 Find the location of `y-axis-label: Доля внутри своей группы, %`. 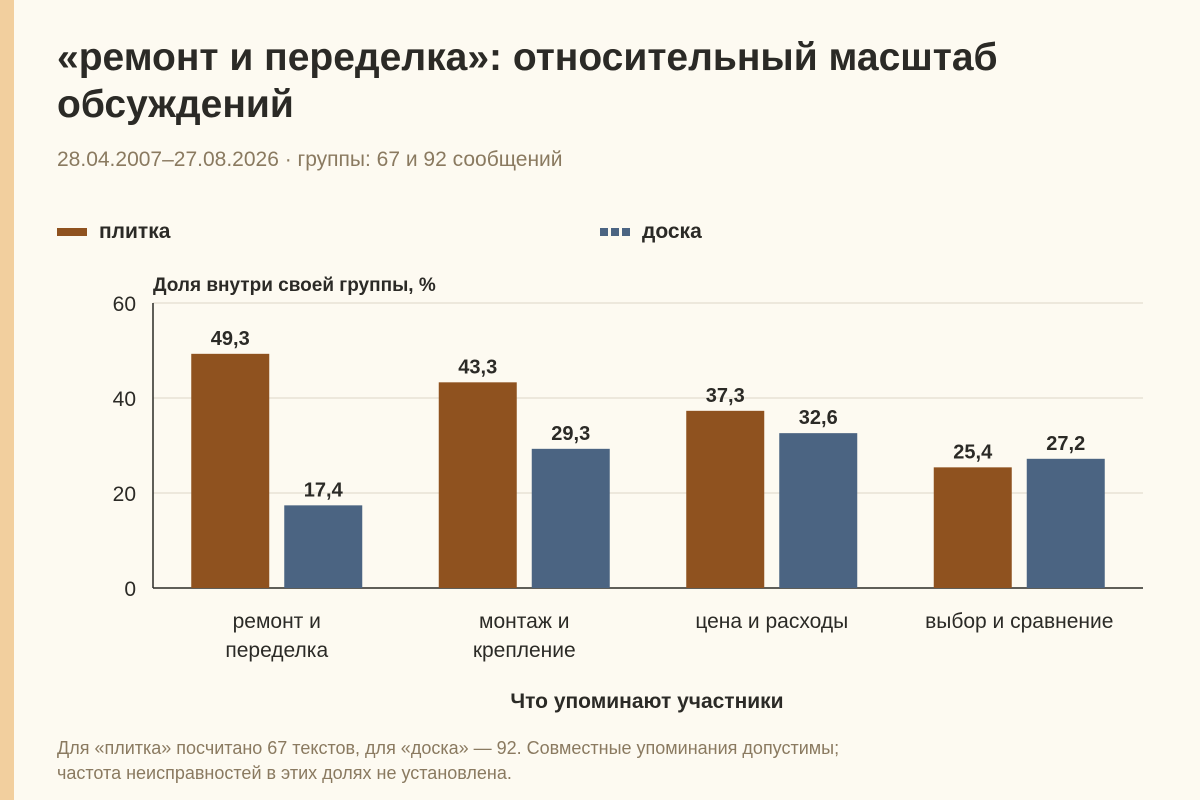

y-axis-label: Доля внутри своей группы, % is located at coordinates (294, 285).